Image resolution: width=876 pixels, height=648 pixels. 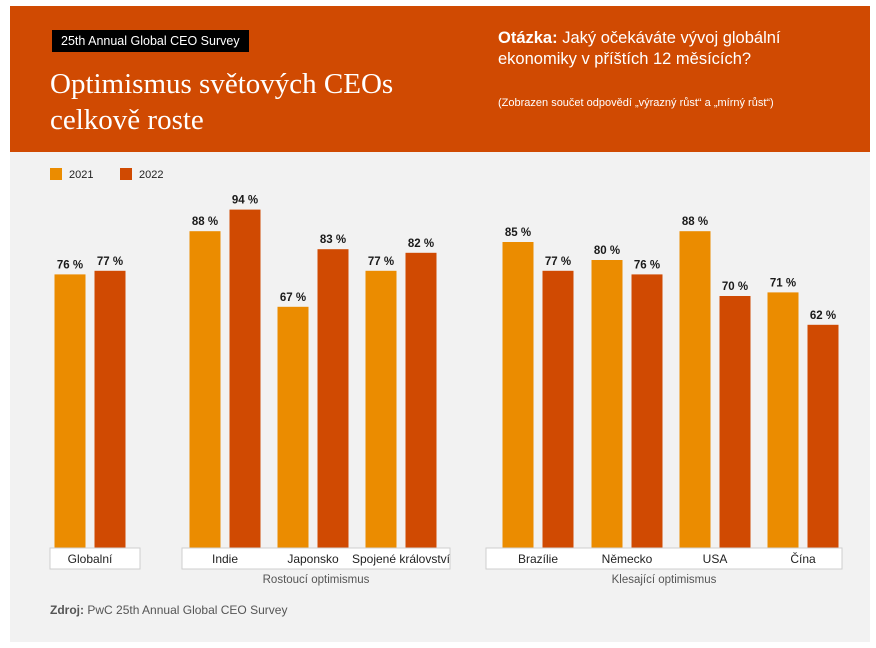 I want to click on value-label-spojene-kralovstvi-2022: 82 %, so click(x=421, y=244).